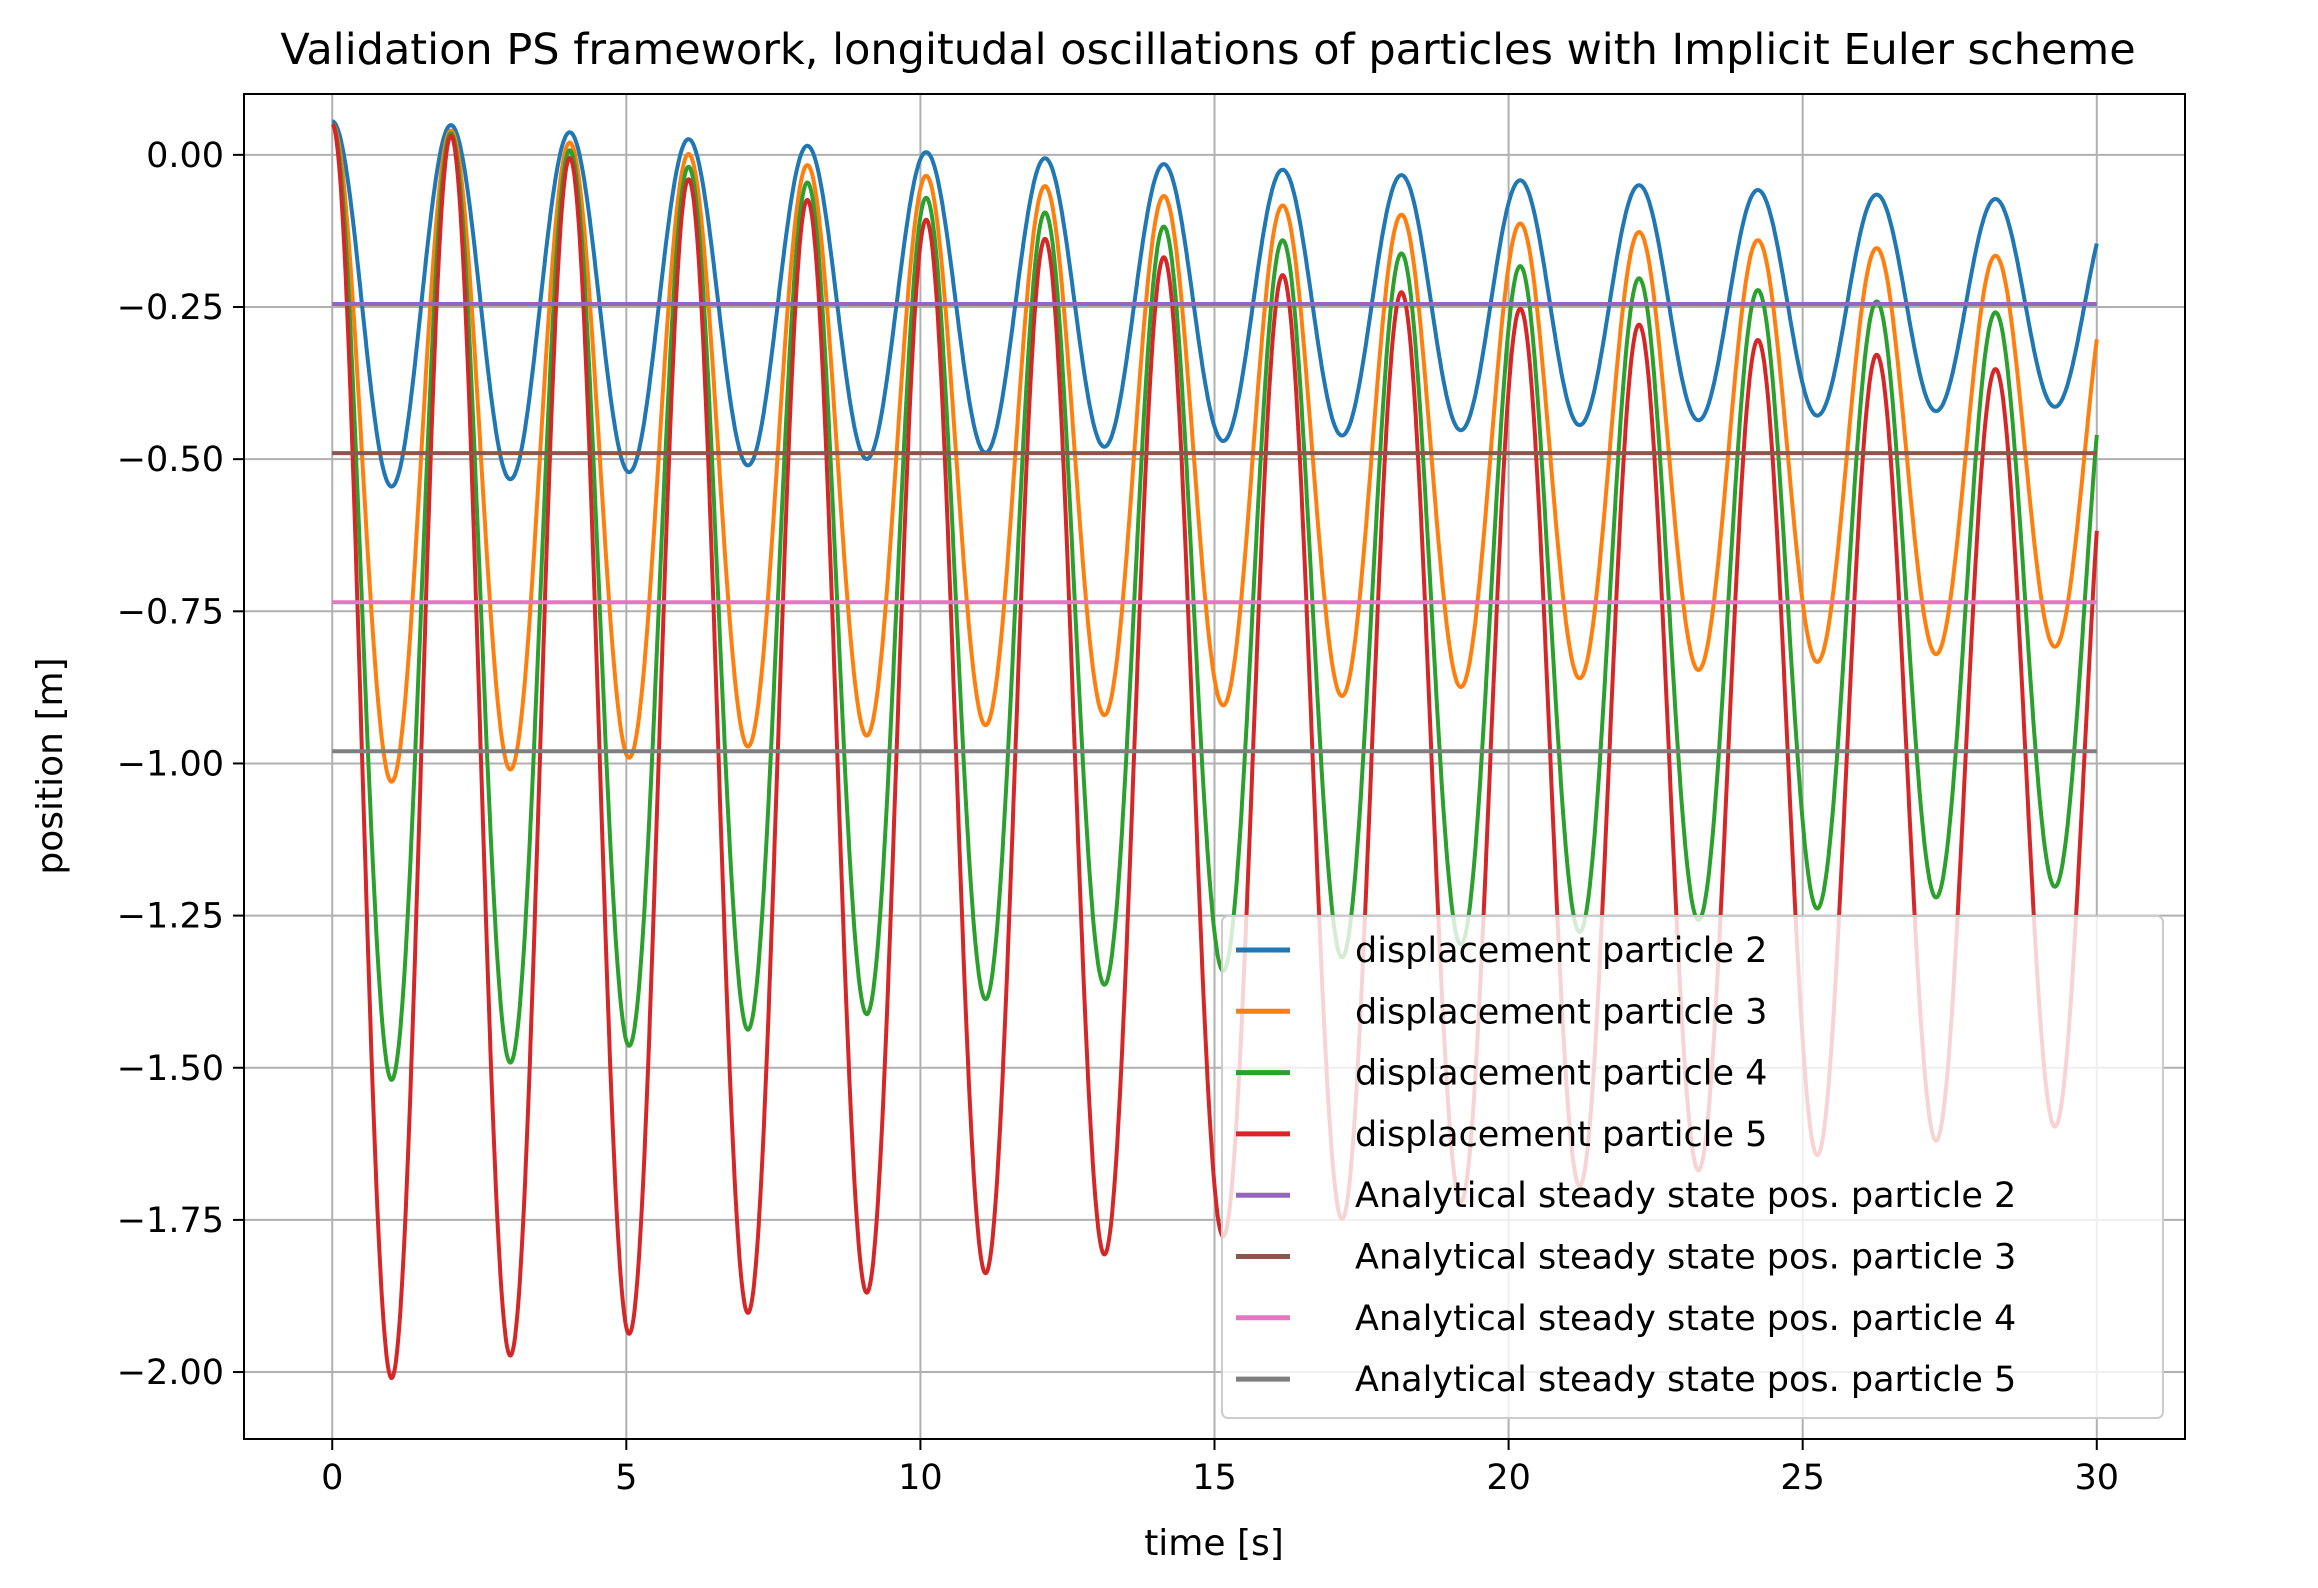 This screenshot has width=2318, height=1588. Describe the element at coordinates (1214, 1543) in the screenshot. I see `x-axis-label: time [s]` at that location.